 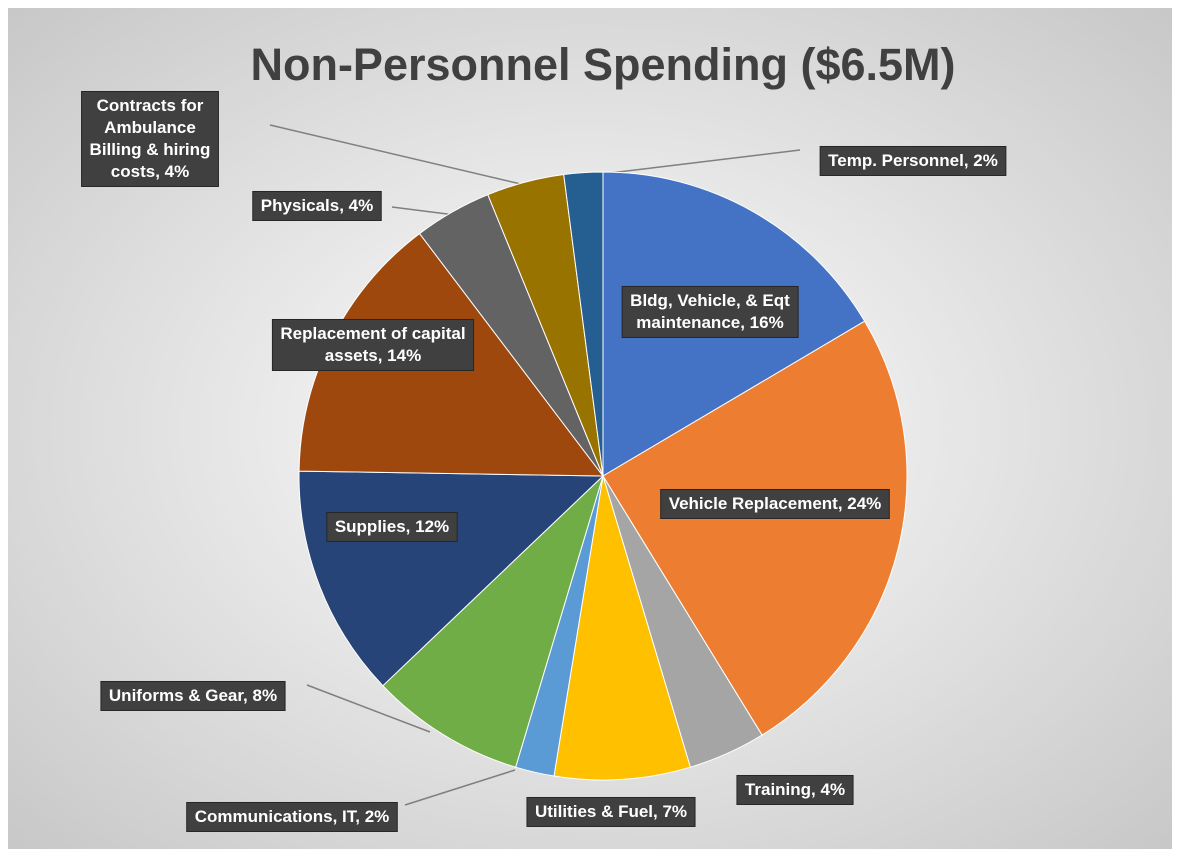 I want to click on data-label-text: Vehicle Replacement, 24%, so click(x=775, y=503).